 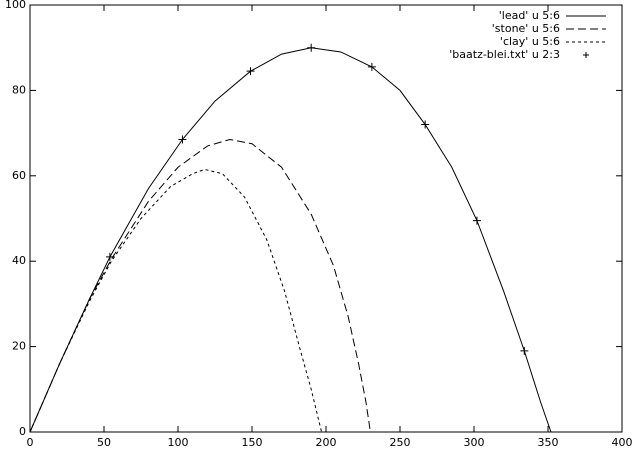 What do you see at coordinates (252, 442) in the screenshot?
I see `x-tick-label: 150` at bounding box center [252, 442].